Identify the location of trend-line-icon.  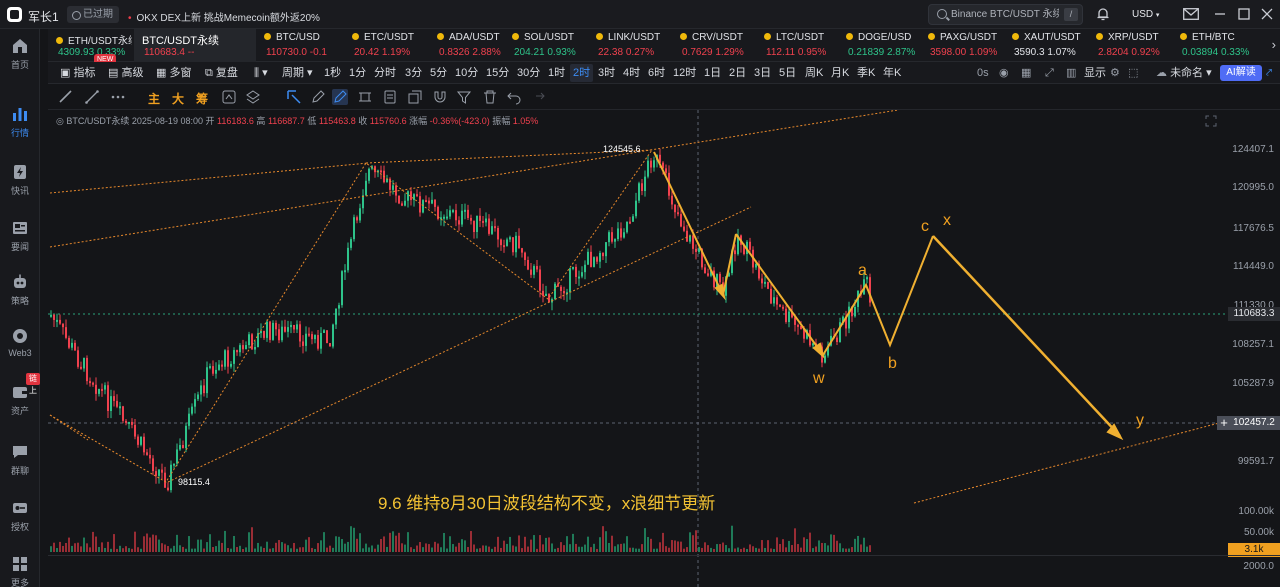
(92, 97).